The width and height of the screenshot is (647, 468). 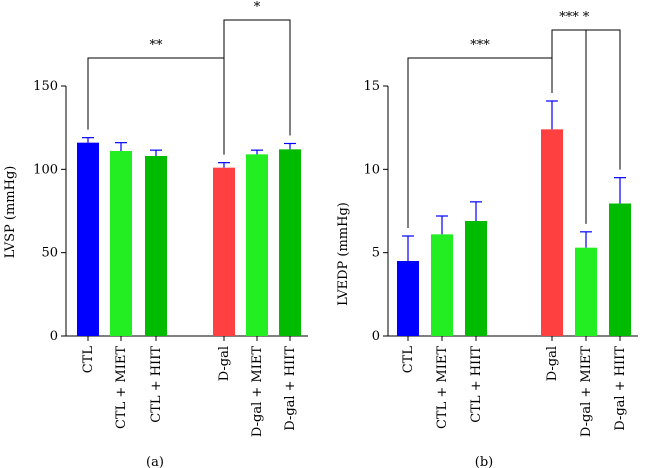 What do you see at coordinates (10, 212) in the screenshot?
I see `y-axis-label-a: LVSP (mmHg)` at bounding box center [10, 212].